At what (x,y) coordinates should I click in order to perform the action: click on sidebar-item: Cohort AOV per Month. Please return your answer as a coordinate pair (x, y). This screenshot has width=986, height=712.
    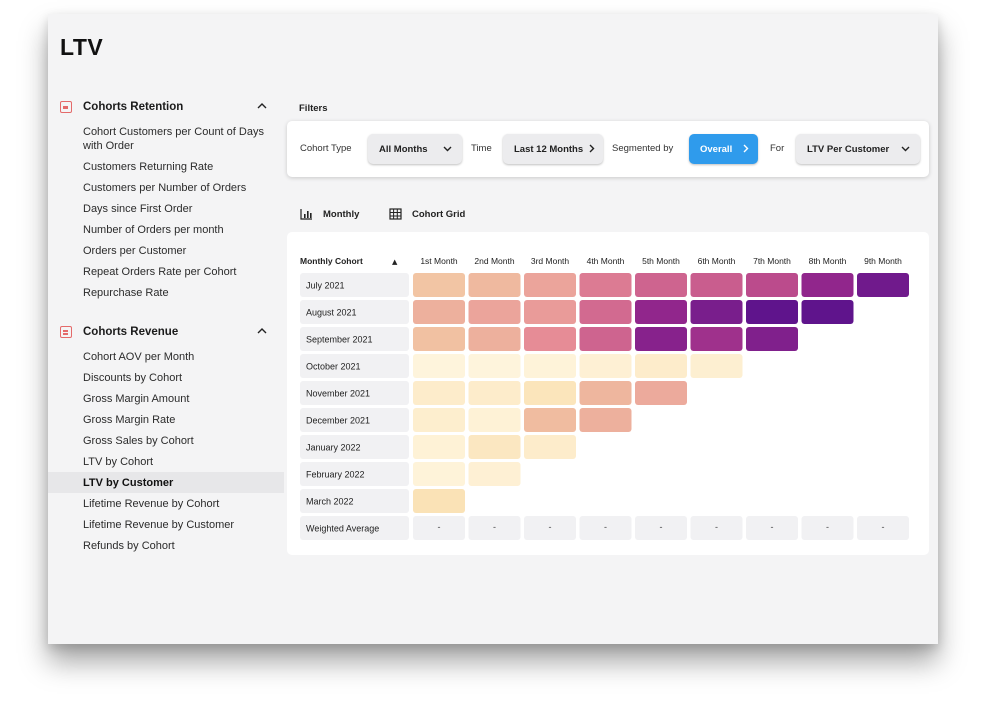
    Looking at the image, I should click on (139, 356).